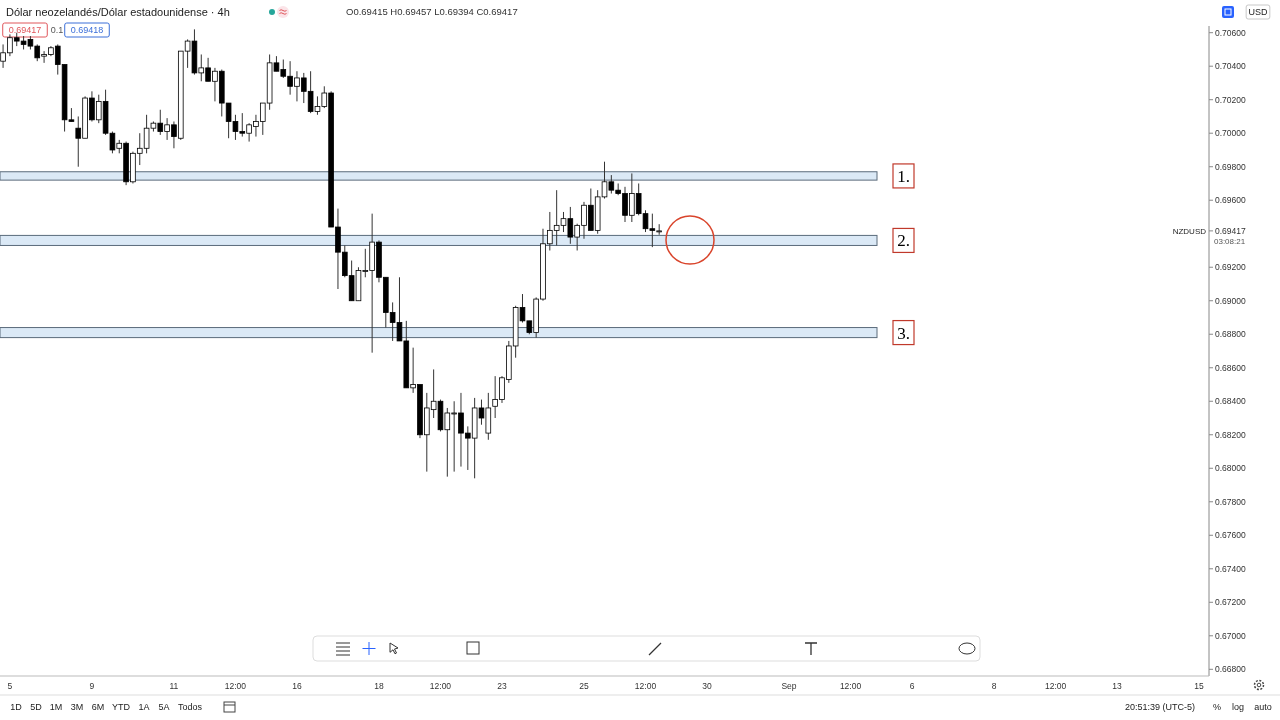  Describe the element at coordinates (1230, 468) in the screenshot. I see `y-tick-label: 0.68000` at that location.